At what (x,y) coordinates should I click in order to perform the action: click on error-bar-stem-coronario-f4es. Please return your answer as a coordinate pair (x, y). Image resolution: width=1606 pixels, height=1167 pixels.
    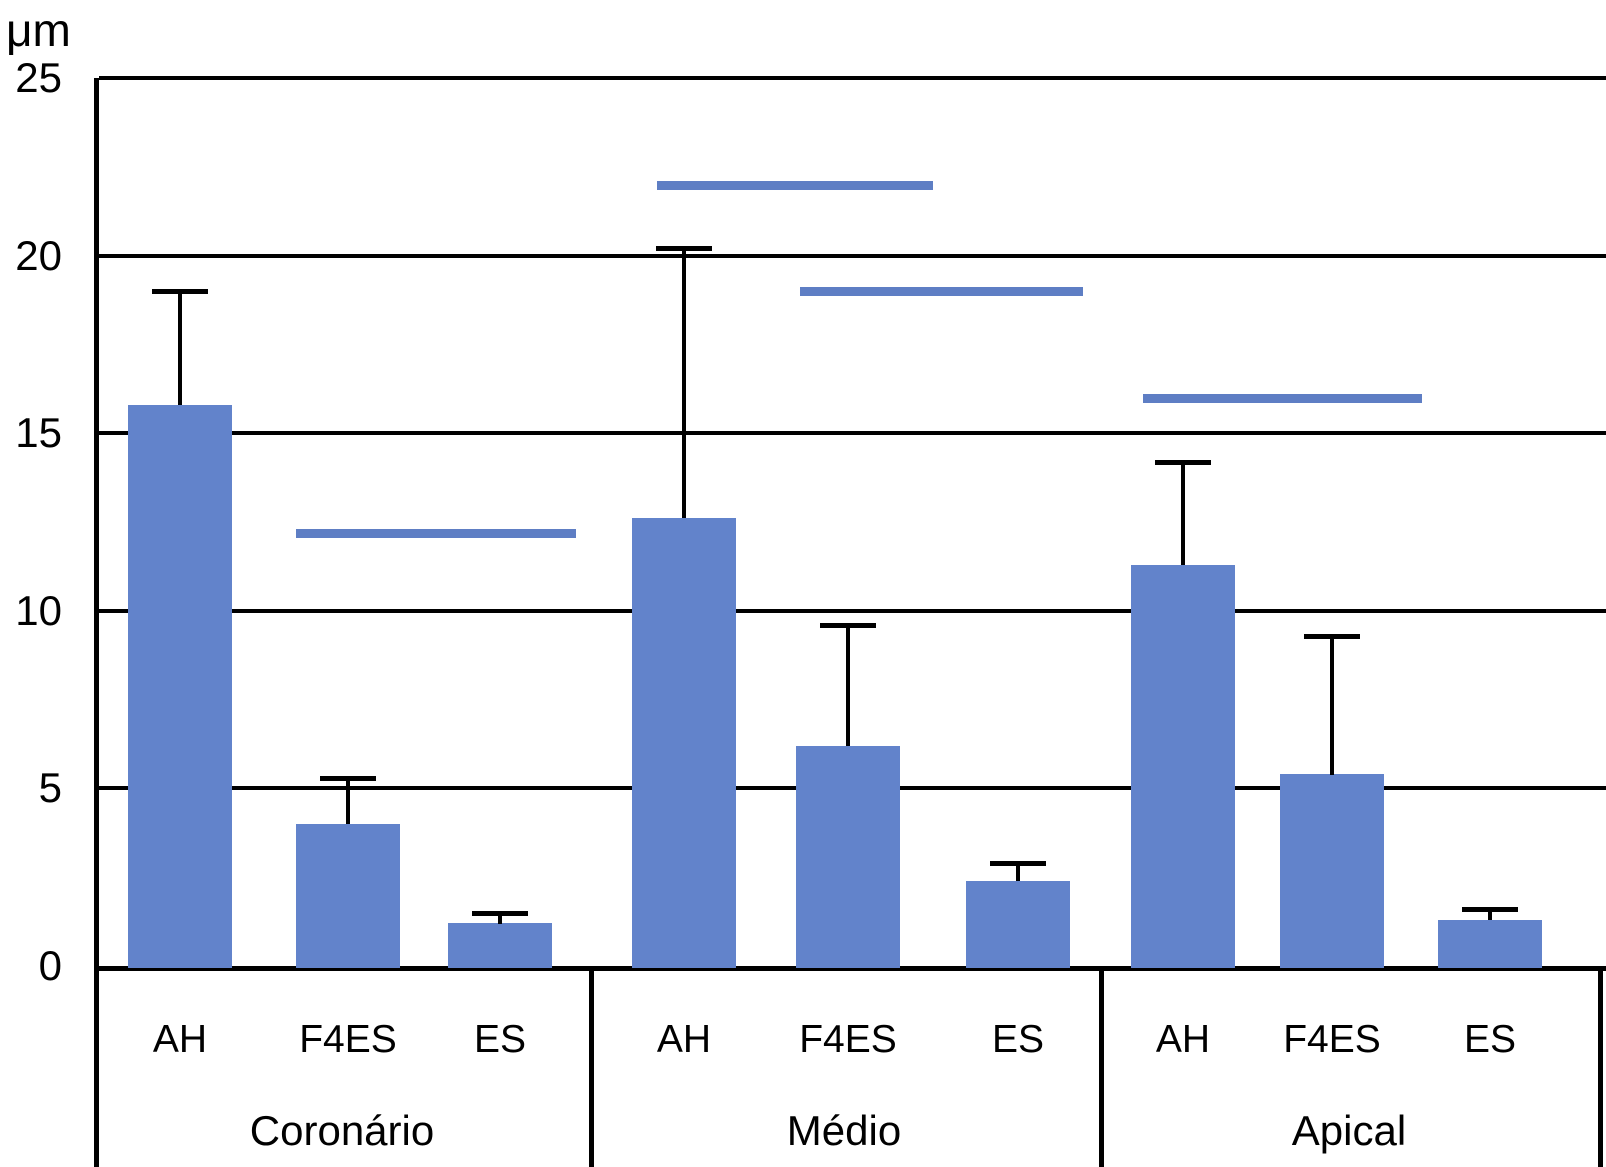
    Looking at the image, I should click on (348, 801).